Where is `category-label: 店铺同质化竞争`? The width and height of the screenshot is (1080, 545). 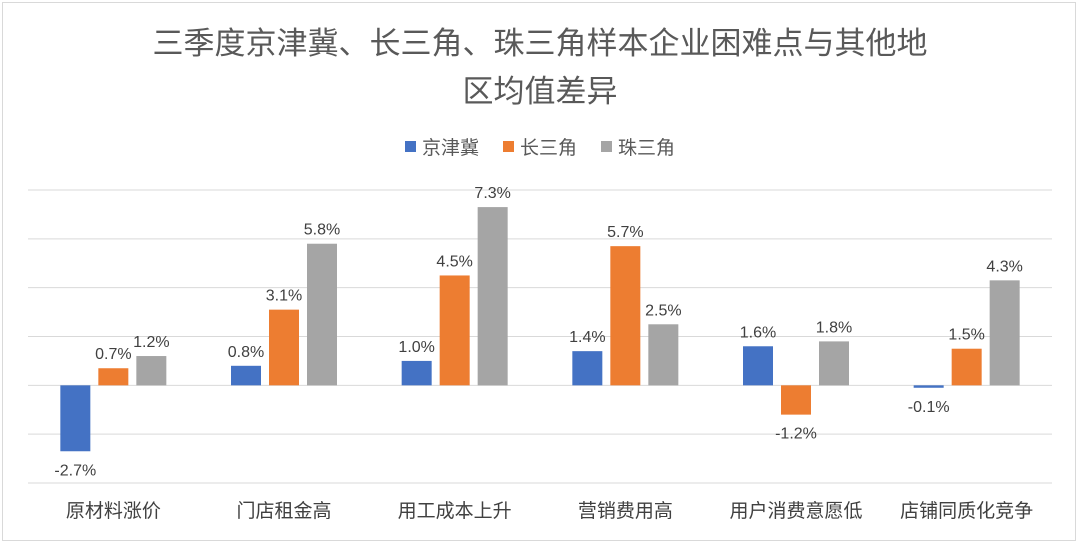 category-label: 店铺同质化竞争 is located at coordinates (966, 511).